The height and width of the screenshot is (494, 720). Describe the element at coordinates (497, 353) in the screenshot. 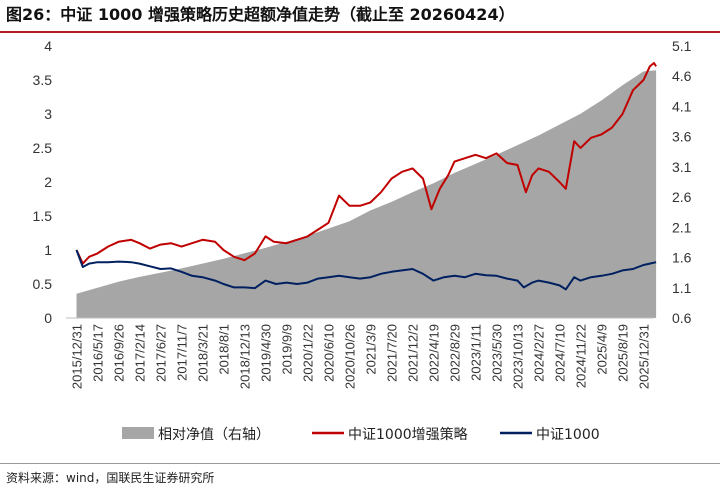

I see `x-tick-label: 2023/5/30` at that location.